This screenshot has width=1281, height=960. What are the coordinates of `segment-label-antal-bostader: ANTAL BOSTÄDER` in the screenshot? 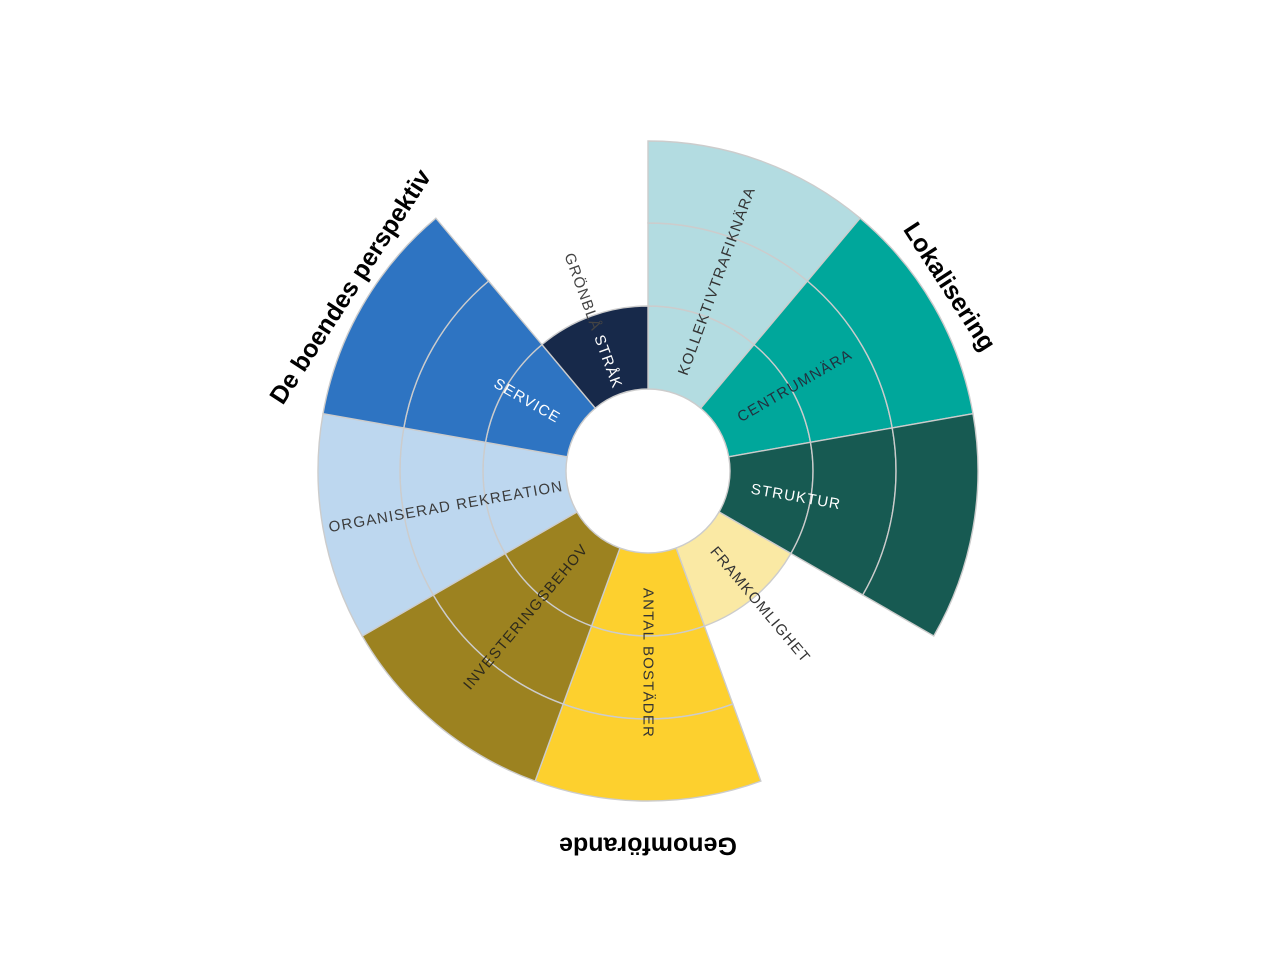 It's located at (648, 663).